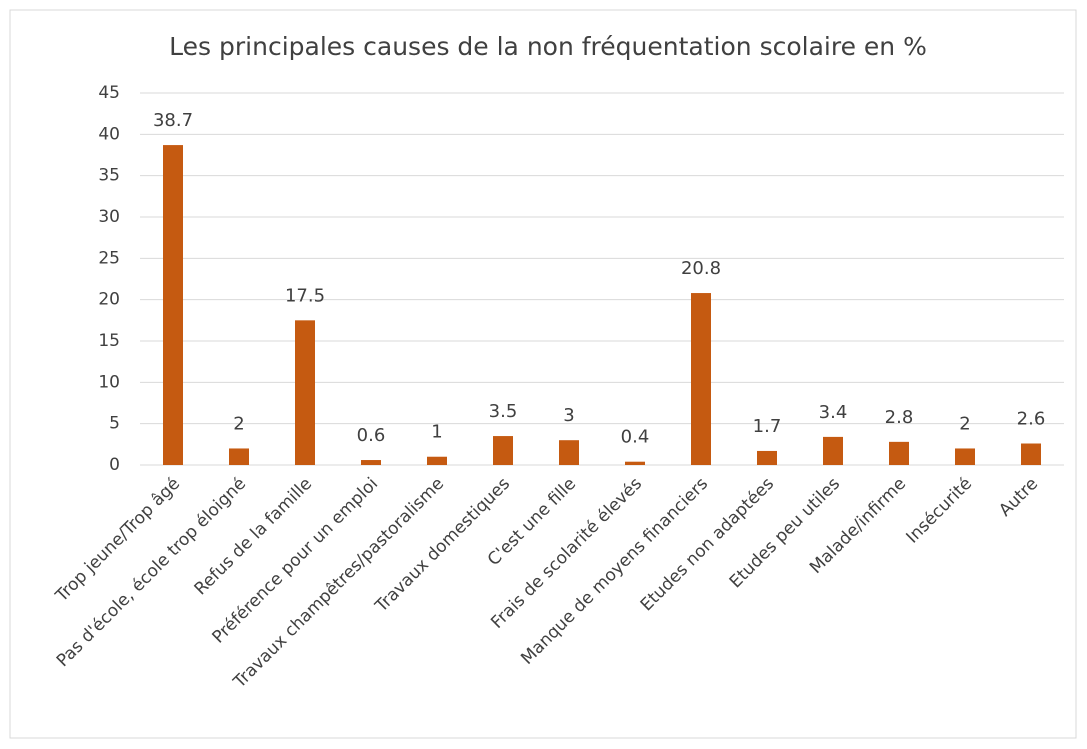 This screenshot has height=749, width=1087. Describe the element at coordinates (899, 417) in the screenshot. I see `data-label: 2.8` at that location.